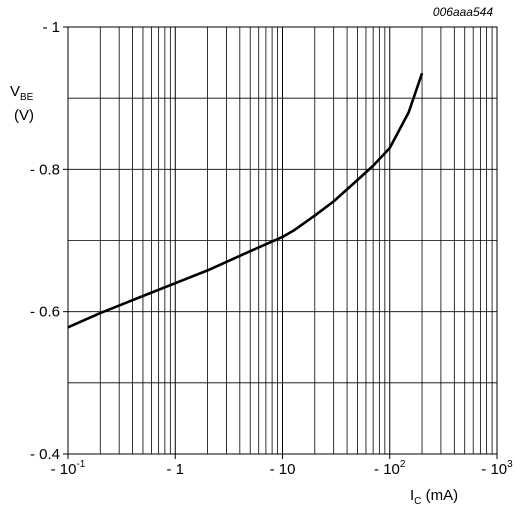  Describe the element at coordinates (463, 12) in the screenshot. I see `figure-code: 006aaa544` at that location.